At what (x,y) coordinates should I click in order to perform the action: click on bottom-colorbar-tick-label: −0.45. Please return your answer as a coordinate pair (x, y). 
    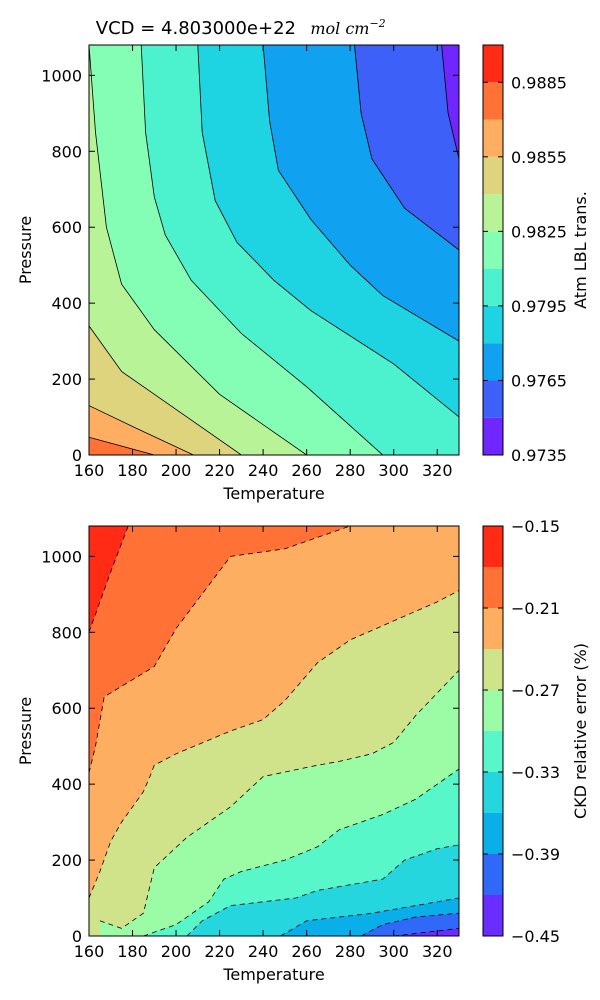
    Looking at the image, I should click on (535, 936).